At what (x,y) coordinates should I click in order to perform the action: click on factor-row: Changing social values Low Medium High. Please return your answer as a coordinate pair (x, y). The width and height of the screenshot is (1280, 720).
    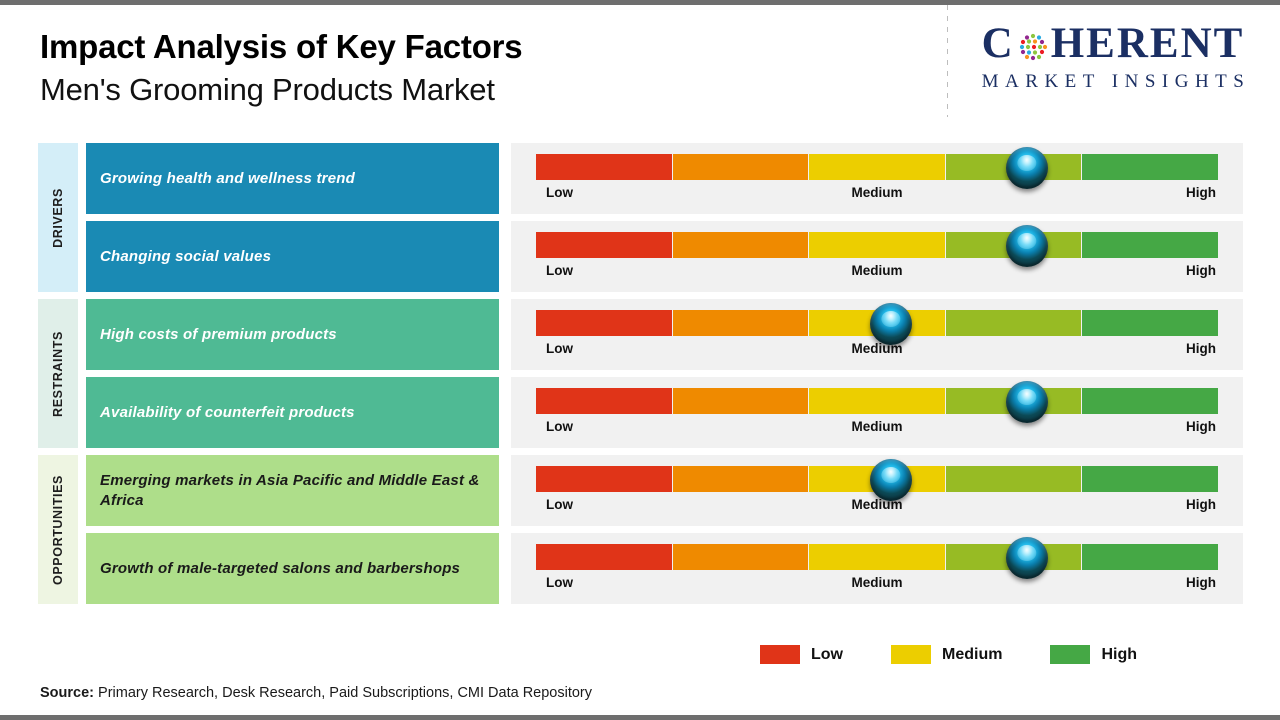
    Looking at the image, I should click on (664, 256).